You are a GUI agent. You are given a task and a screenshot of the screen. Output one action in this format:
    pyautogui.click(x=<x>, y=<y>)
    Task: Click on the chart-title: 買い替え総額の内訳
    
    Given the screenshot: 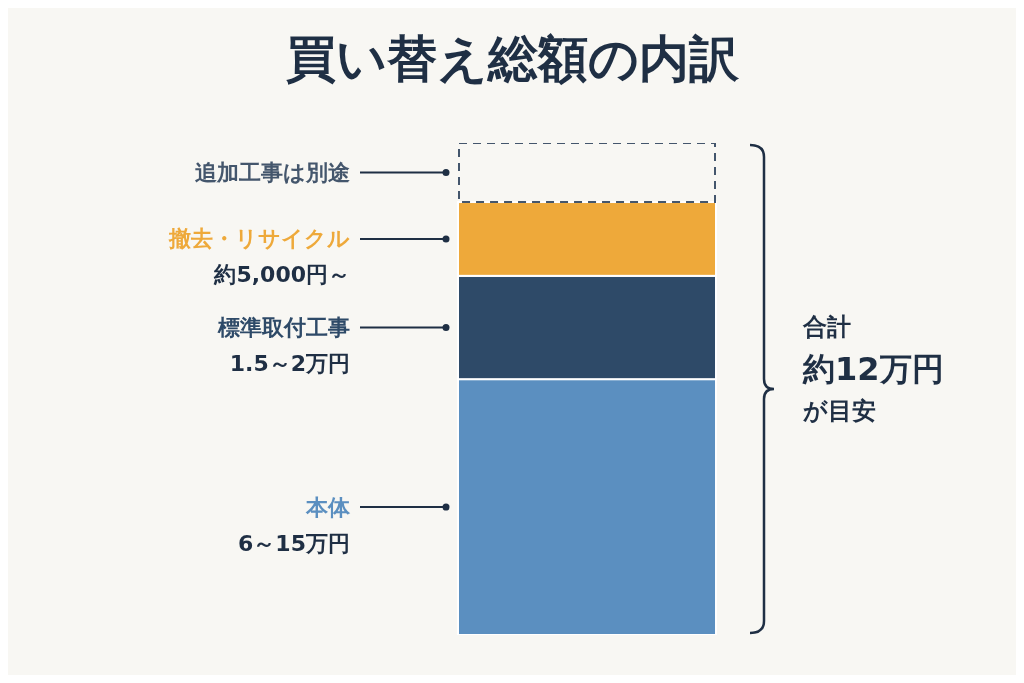 What is the action you would take?
    pyautogui.click(x=512, y=59)
    